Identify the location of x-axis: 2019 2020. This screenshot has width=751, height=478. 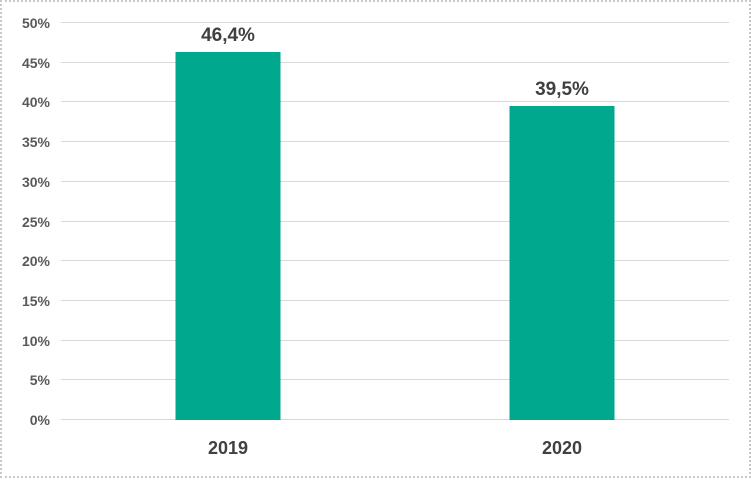
(395, 451).